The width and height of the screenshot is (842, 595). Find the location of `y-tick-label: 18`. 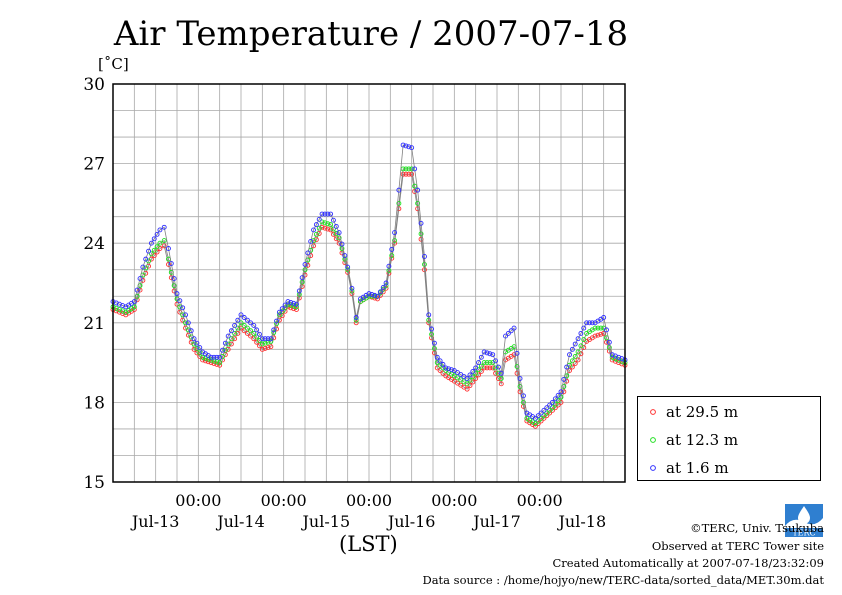

y-tick-label: 18 is located at coordinates (94, 403).